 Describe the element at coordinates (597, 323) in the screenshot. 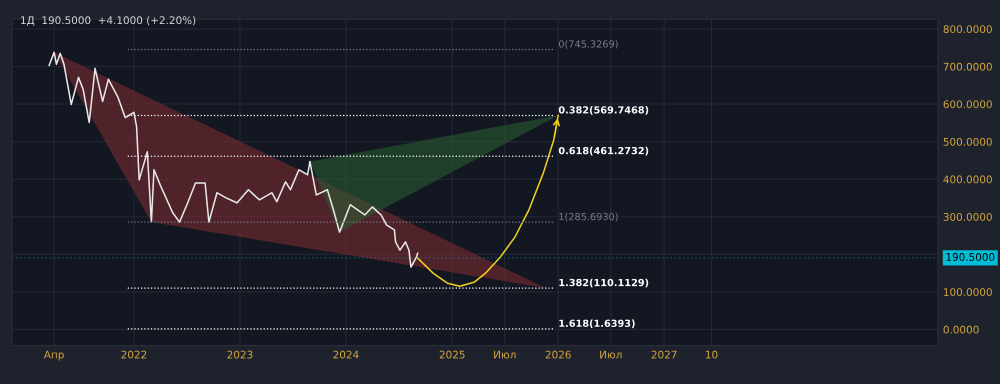

I see `ref-line-label: 1.618(1.6393)` at that location.